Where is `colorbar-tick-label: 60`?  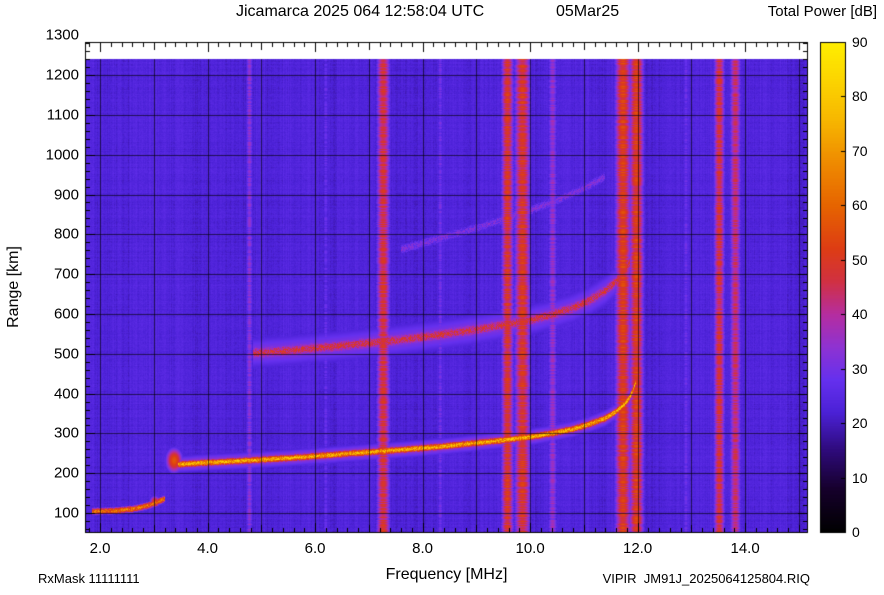
colorbar-tick-label: 60 is located at coordinates (860, 205).